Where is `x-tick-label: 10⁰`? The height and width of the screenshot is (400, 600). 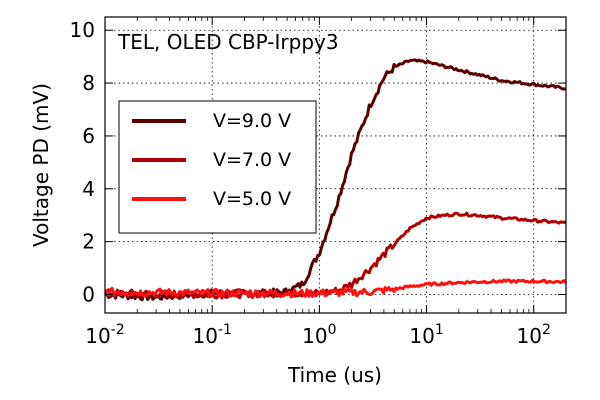 x-tick-label: 10⁰ is located at coordinates (319, 335).